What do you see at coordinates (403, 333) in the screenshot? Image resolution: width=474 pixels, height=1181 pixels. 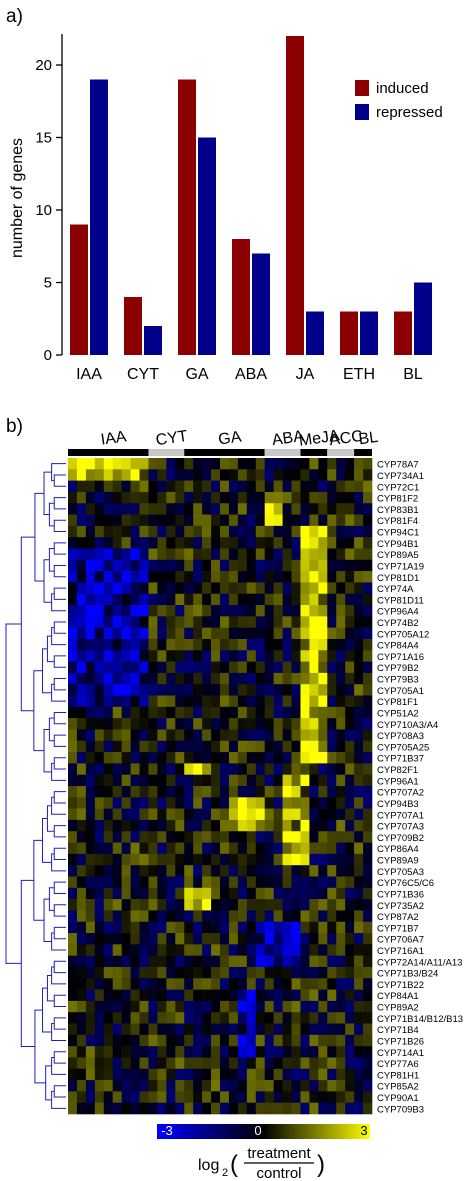 I see `bar-bl-induced` at bounding box center [403, 333].